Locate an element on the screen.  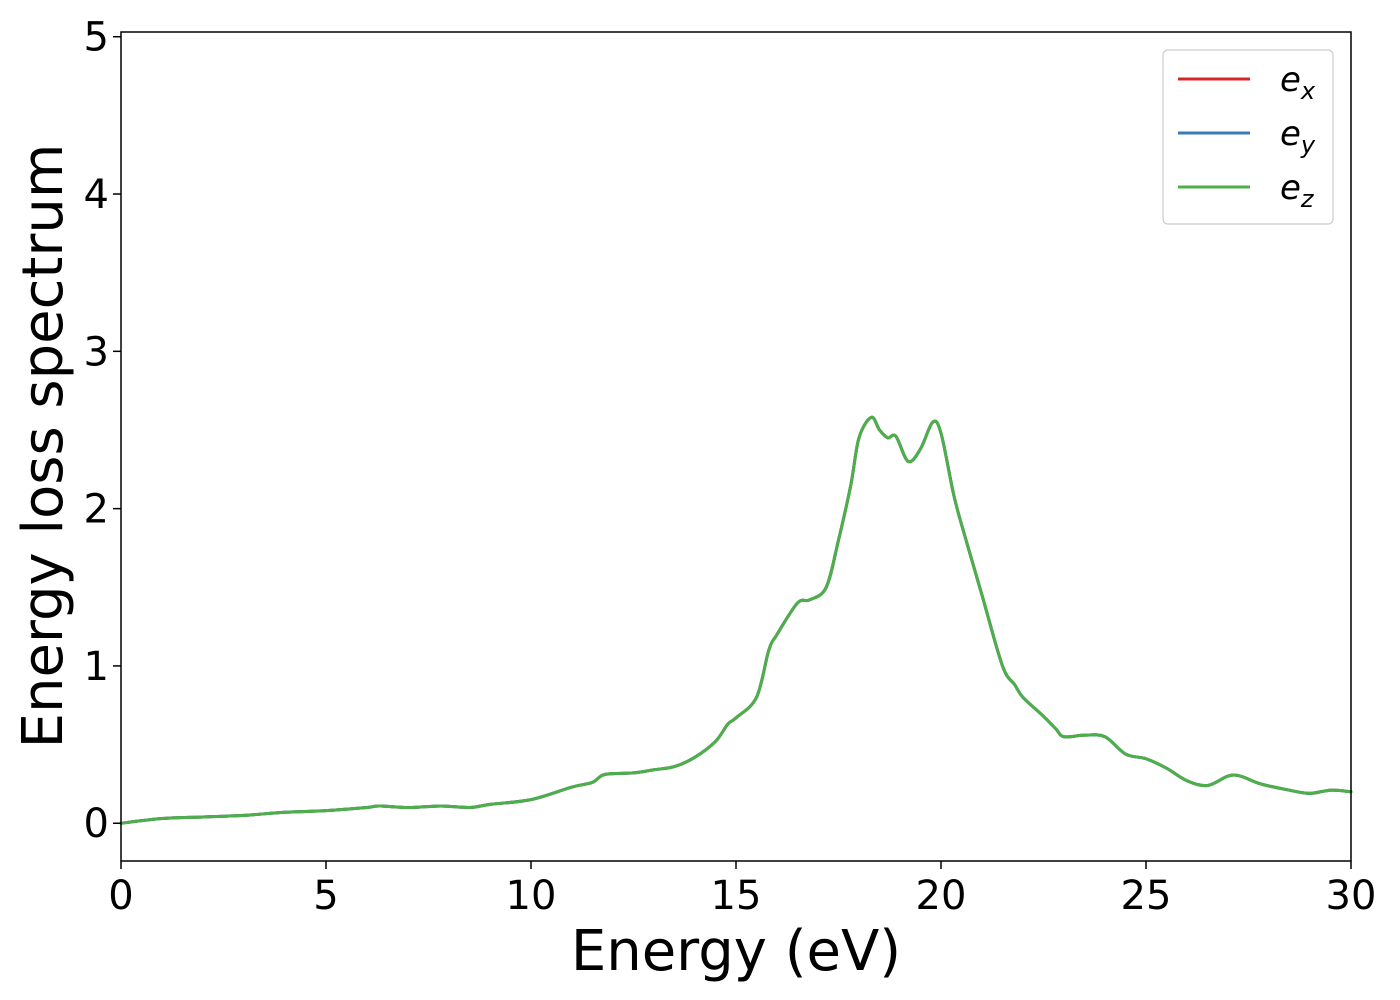
legend-label-z: ez is located at coordinates (1297, 190).